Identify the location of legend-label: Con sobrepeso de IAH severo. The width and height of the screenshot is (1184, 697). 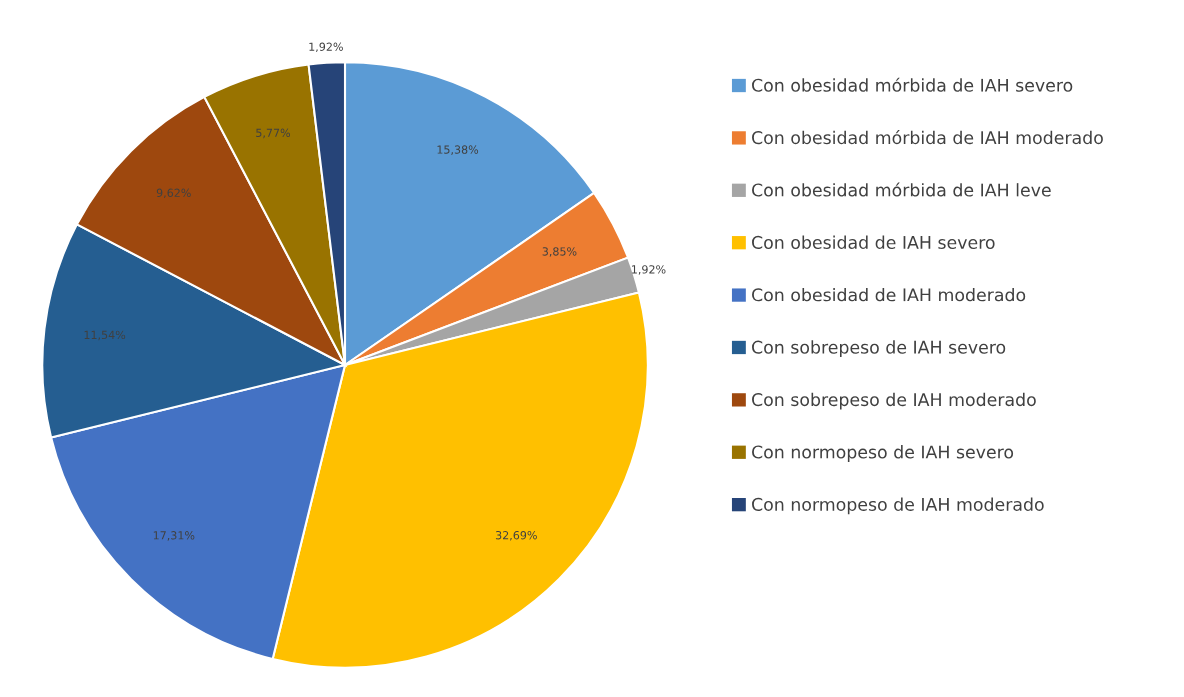
(879, 349).